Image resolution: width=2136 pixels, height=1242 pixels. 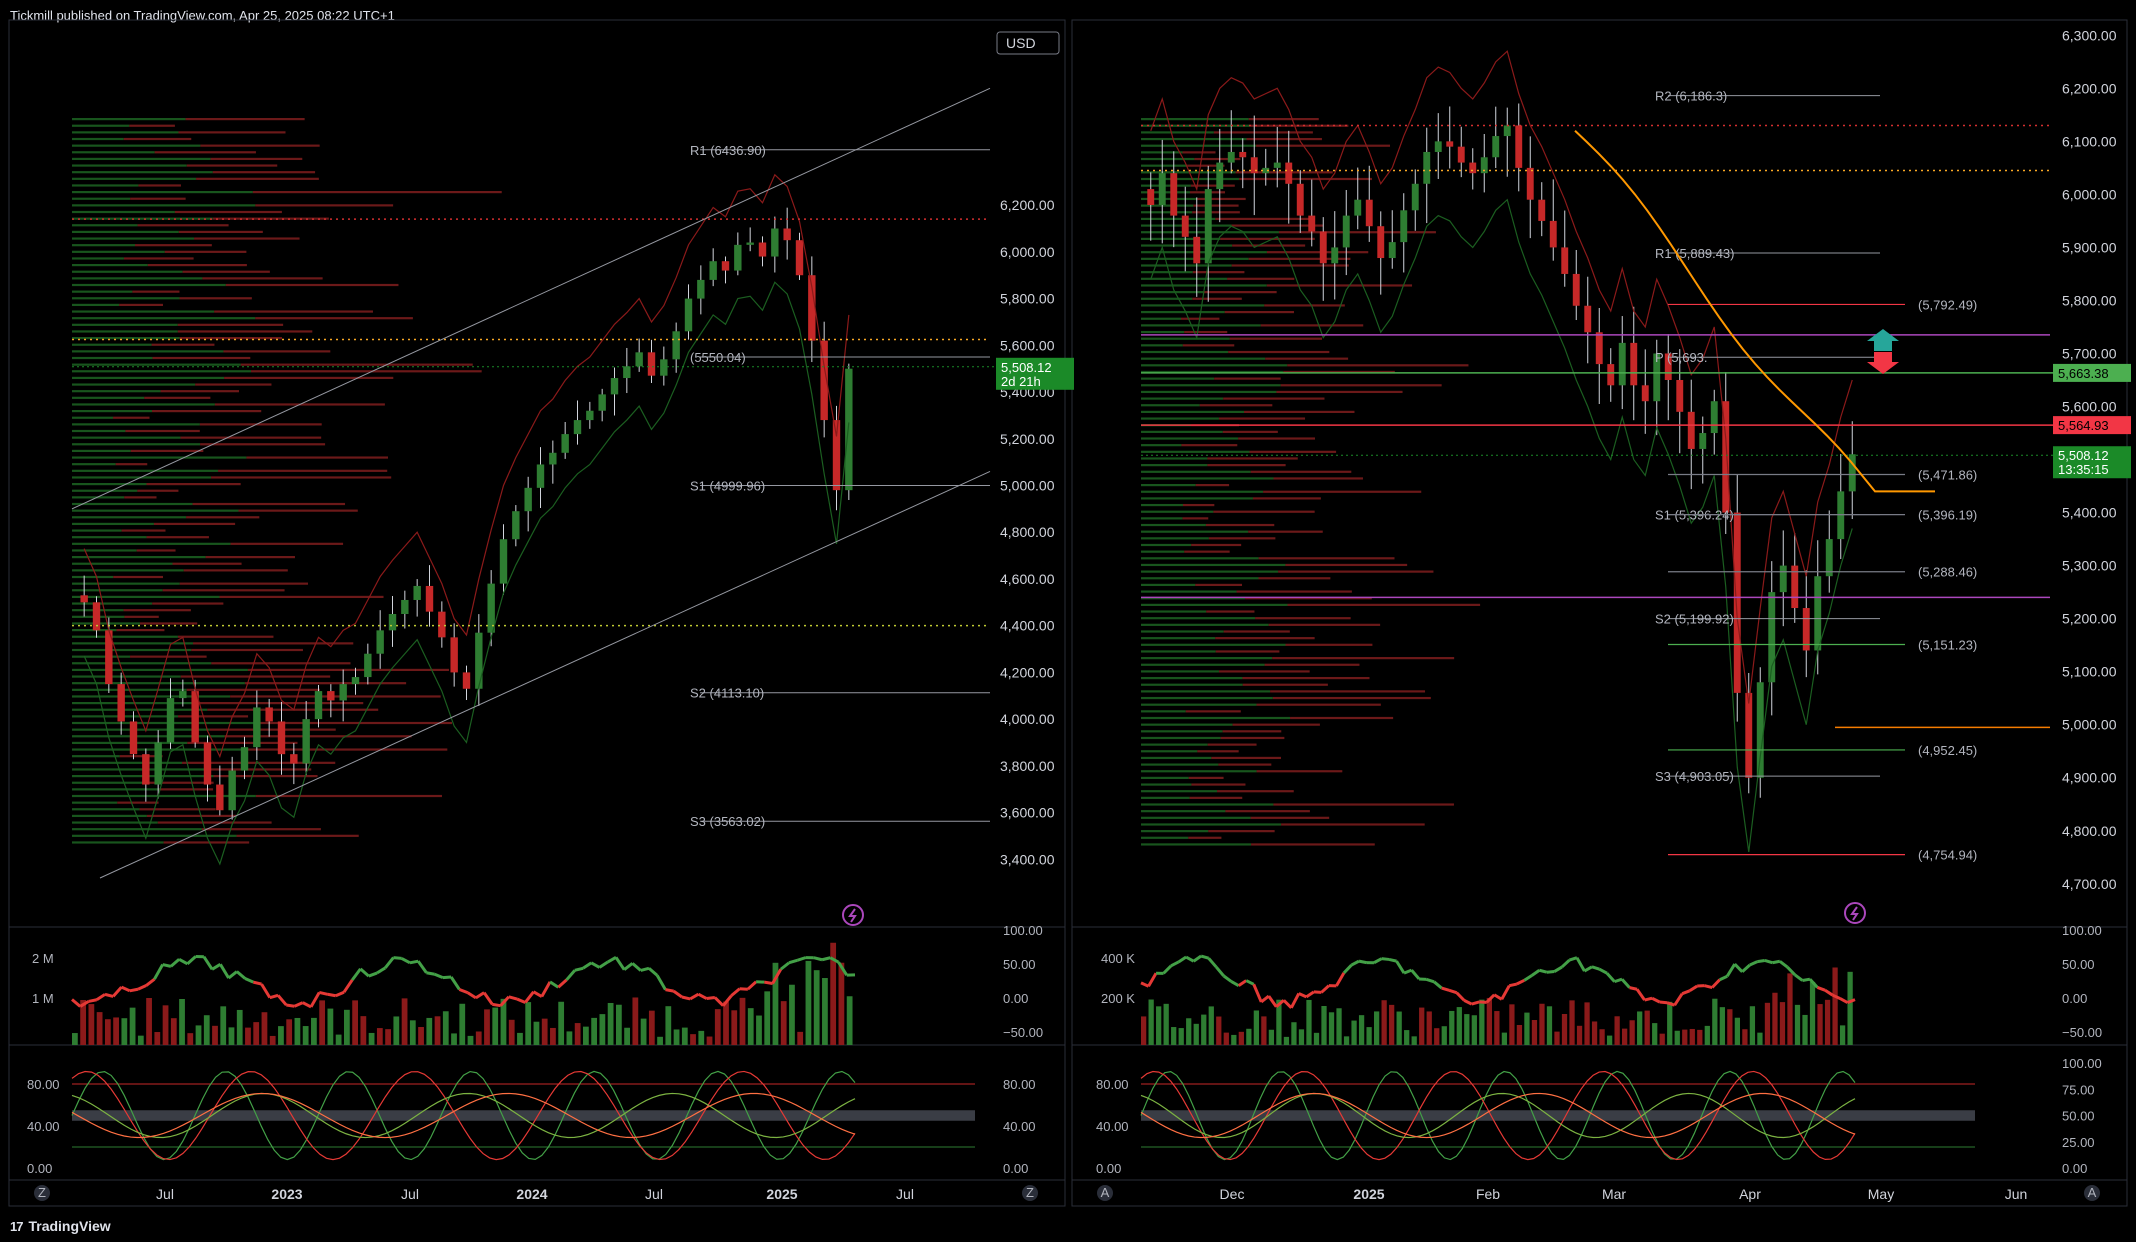 I want to click on stoch-right-label: 50.00, so click(x=2078, y=1116).